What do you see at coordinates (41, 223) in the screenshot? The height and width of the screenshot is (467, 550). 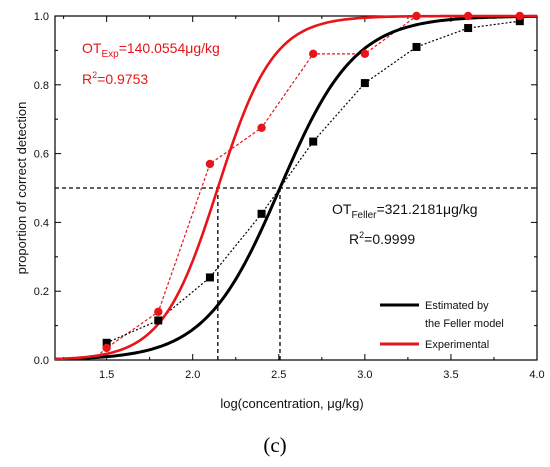 I see `y-tick-label: 0.4` at bounding box center [41, 223].